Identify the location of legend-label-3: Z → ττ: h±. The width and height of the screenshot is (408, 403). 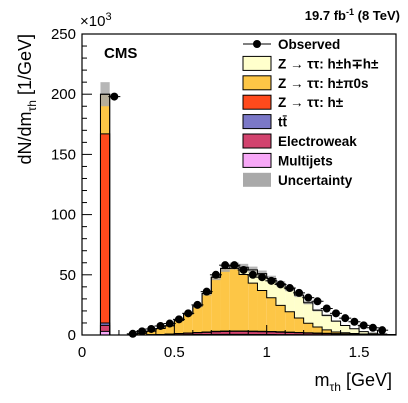
(311, 102).